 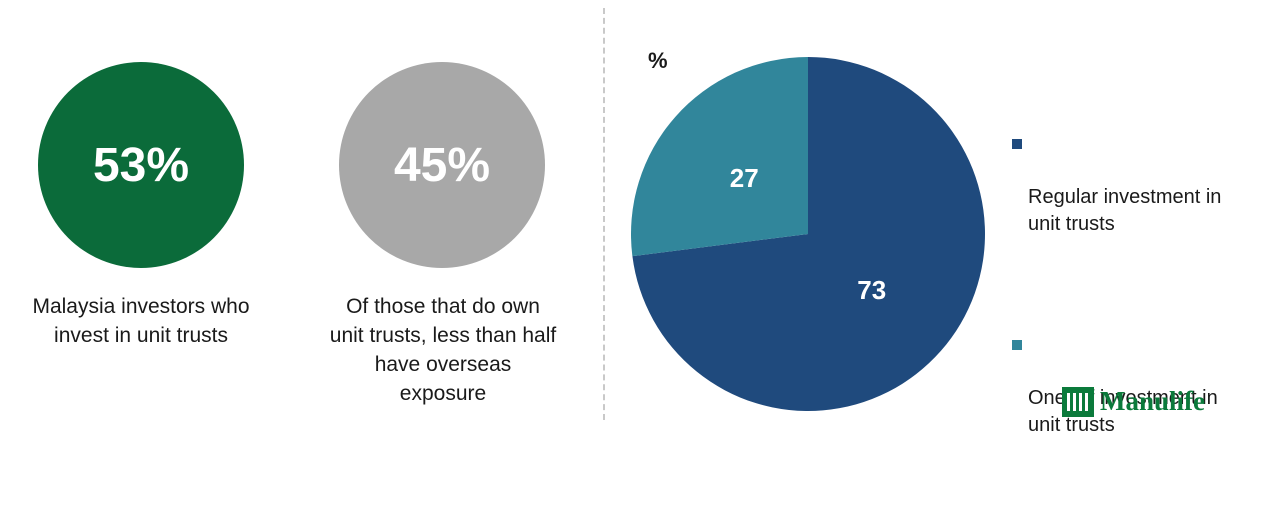 What do you see at coordinates (1078, 401) in the screenshot?
I see `manulife-logo-icon` at bounding box center [1078, 401].